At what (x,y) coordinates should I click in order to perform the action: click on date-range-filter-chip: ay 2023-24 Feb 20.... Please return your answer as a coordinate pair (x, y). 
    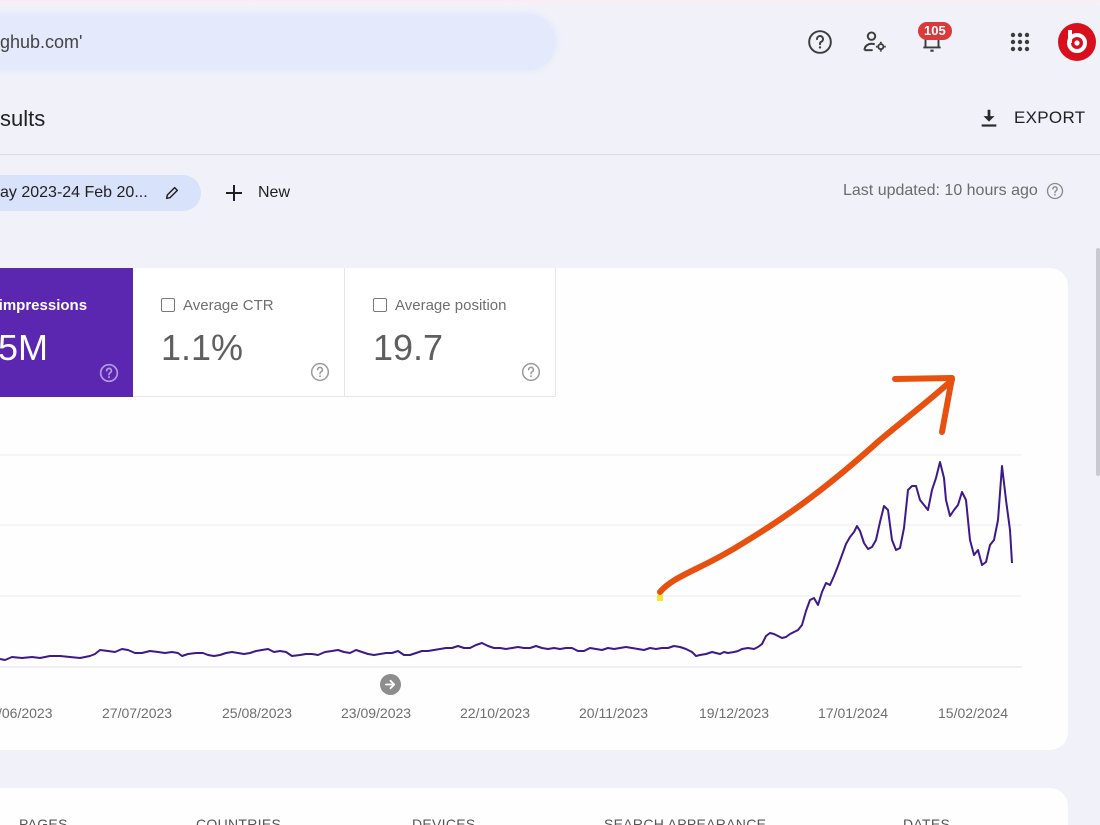
    Looking at the image, I should click on (100, 193).